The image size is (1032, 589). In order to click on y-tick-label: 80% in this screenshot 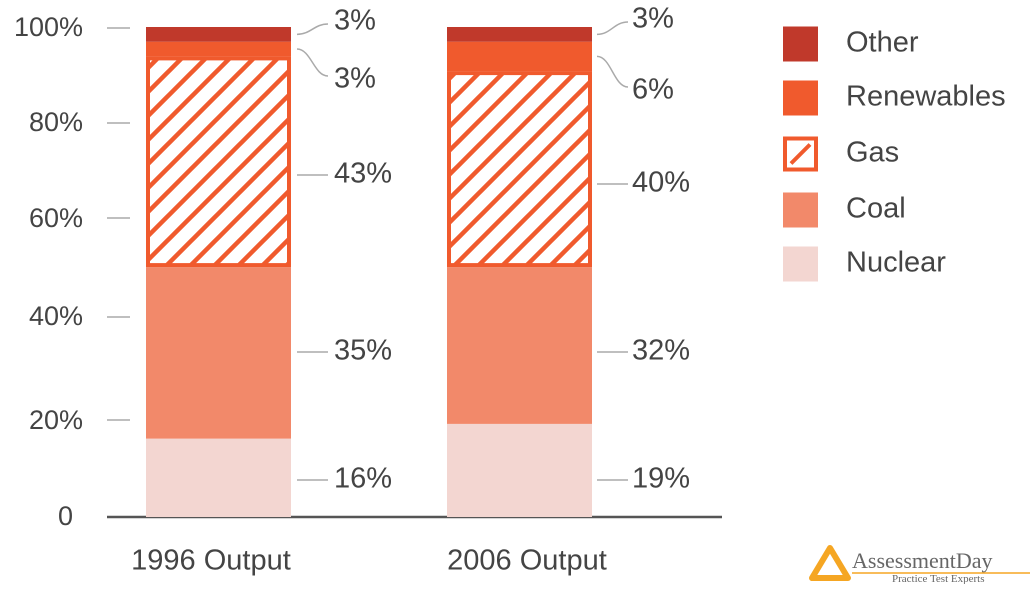, I will do `click(56, 122)`.